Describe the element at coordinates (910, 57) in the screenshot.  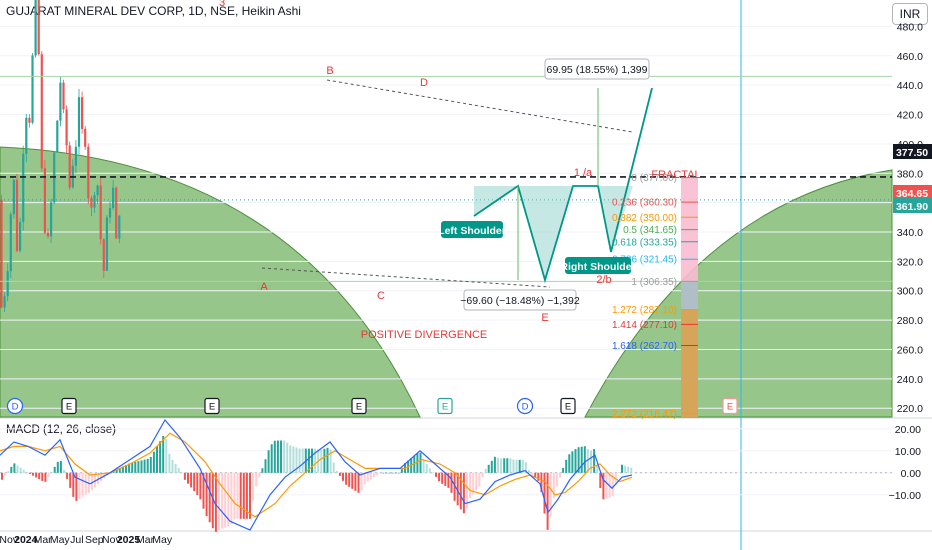
I see `price-axis-label: 460.0` at that location.